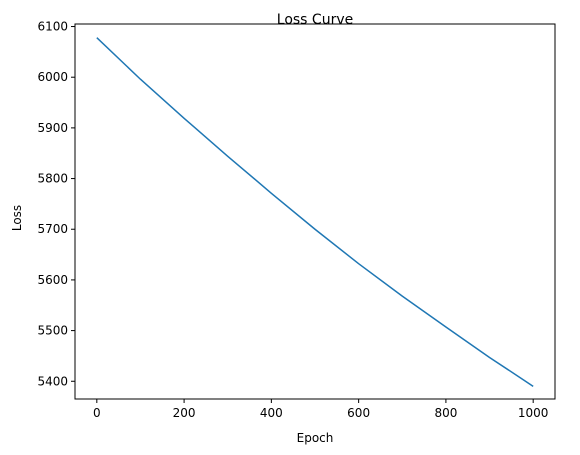 The width and height of the screenshot is (580, 455). What do you see at coordinates (358, 413) in the screenshot?
I see `x-tick-label: 600` at bounding box center [358, 413].